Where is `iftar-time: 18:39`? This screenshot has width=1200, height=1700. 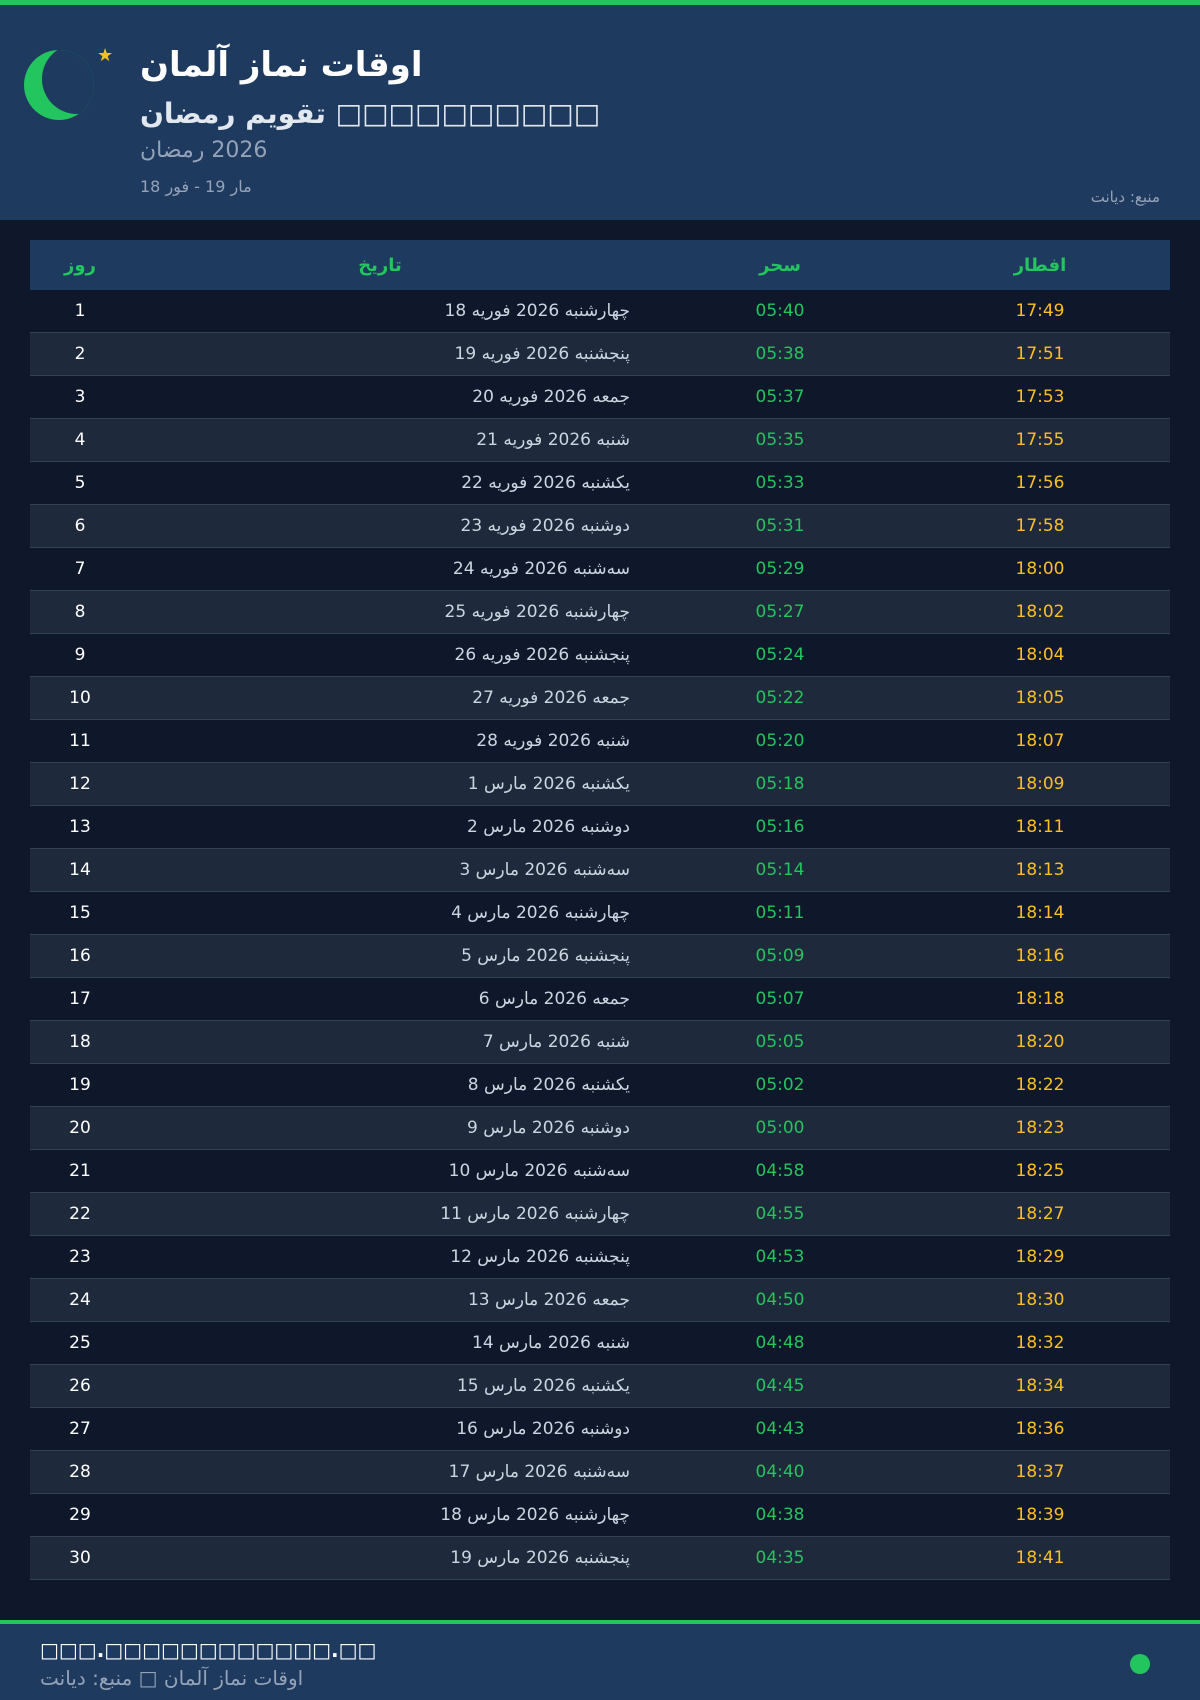 iftar-time: 18:39 is located at coordinates (1040, 1515).